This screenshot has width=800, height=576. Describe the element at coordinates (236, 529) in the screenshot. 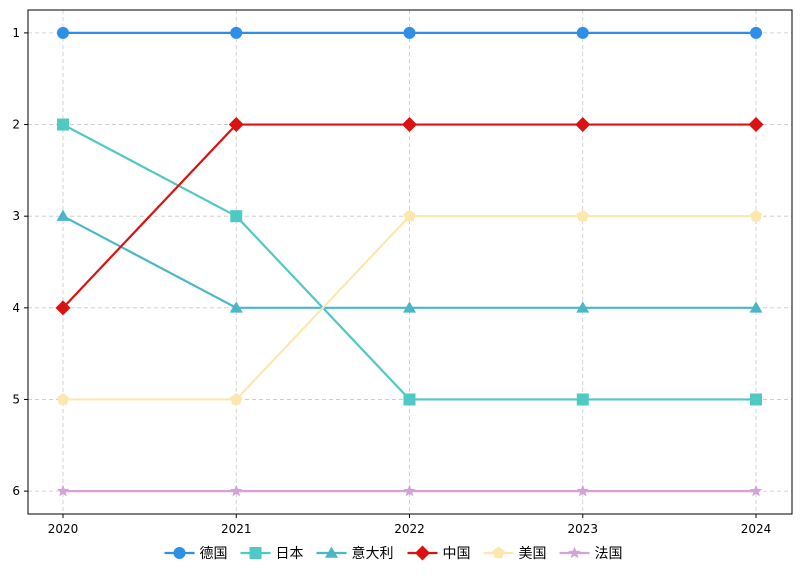

I see `x-tick-label: 2021` at that location.